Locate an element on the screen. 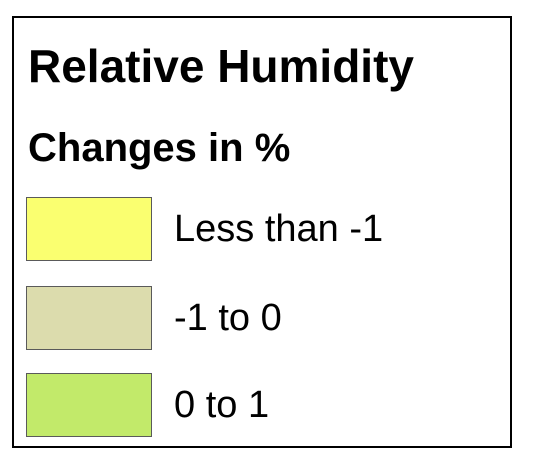 Image resolution: width=535 pixels, height=470 pixels. legend-item-minus-1-to-0: -1 to 0 is located at coordinates (261, 318).